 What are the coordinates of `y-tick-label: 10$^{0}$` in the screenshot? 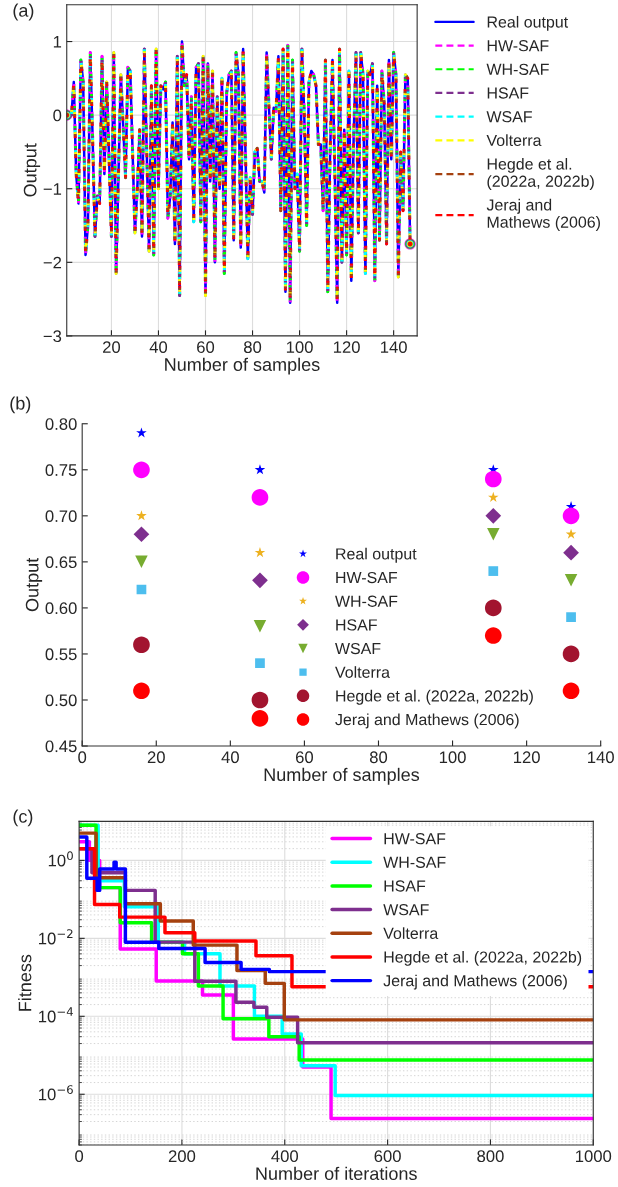 It's located at (60, 859).